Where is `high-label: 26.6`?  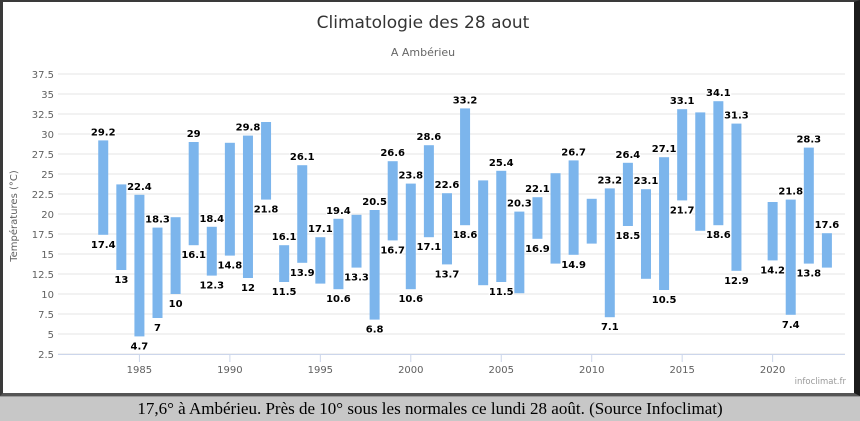 high-label: 26.6 is located at coordinates (392, 153).